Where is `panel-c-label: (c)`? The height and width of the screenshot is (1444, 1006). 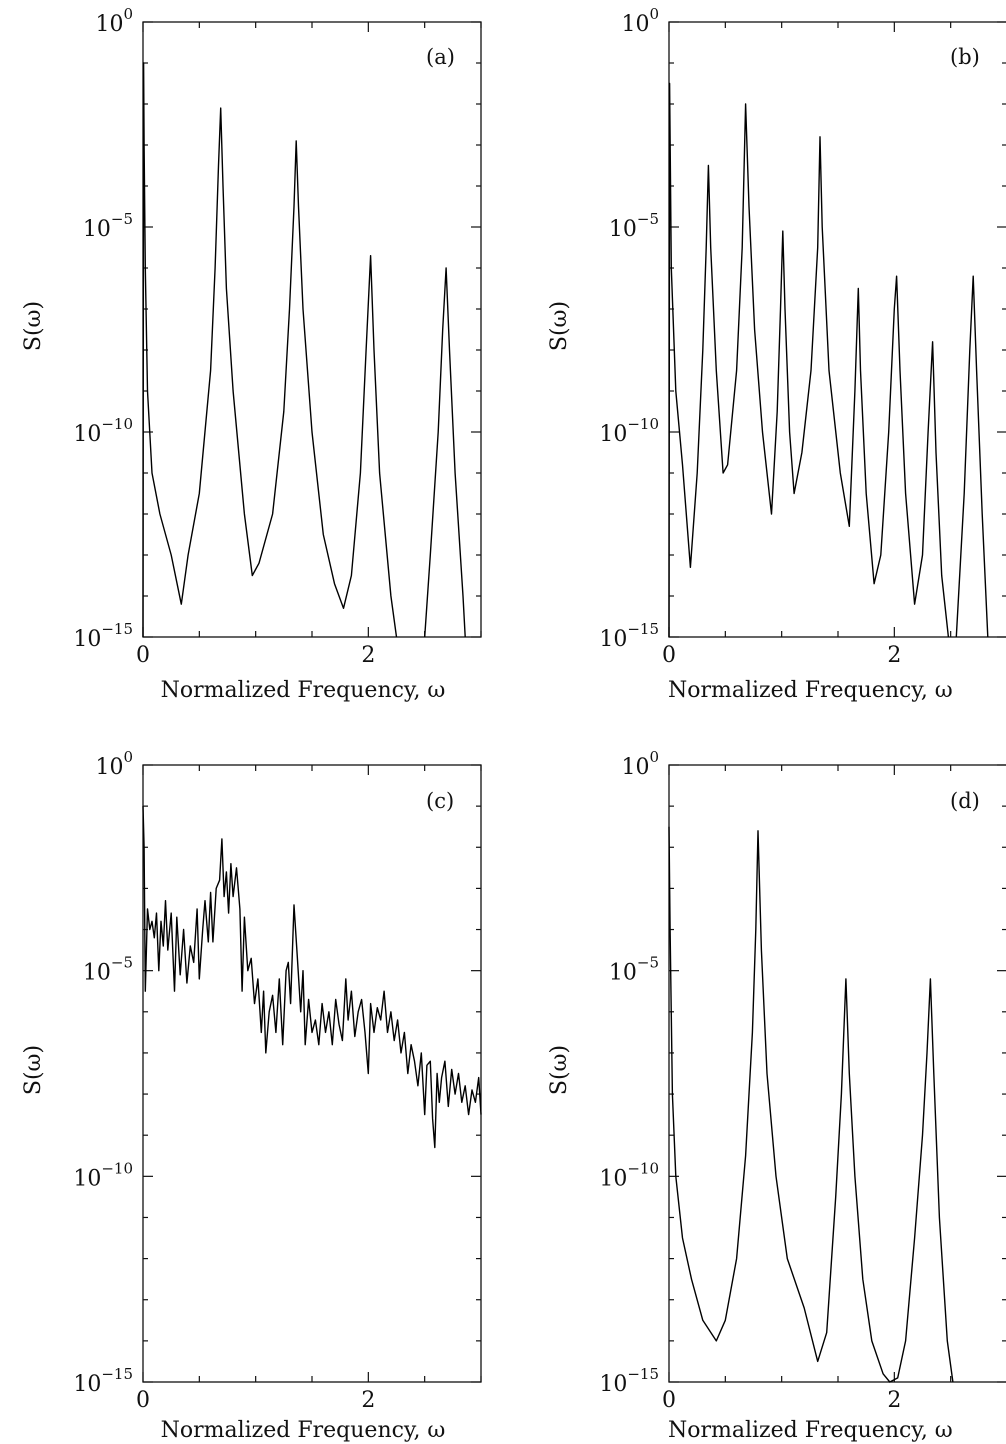
panel-c-label: (c) is located at coordinates (440, 801).